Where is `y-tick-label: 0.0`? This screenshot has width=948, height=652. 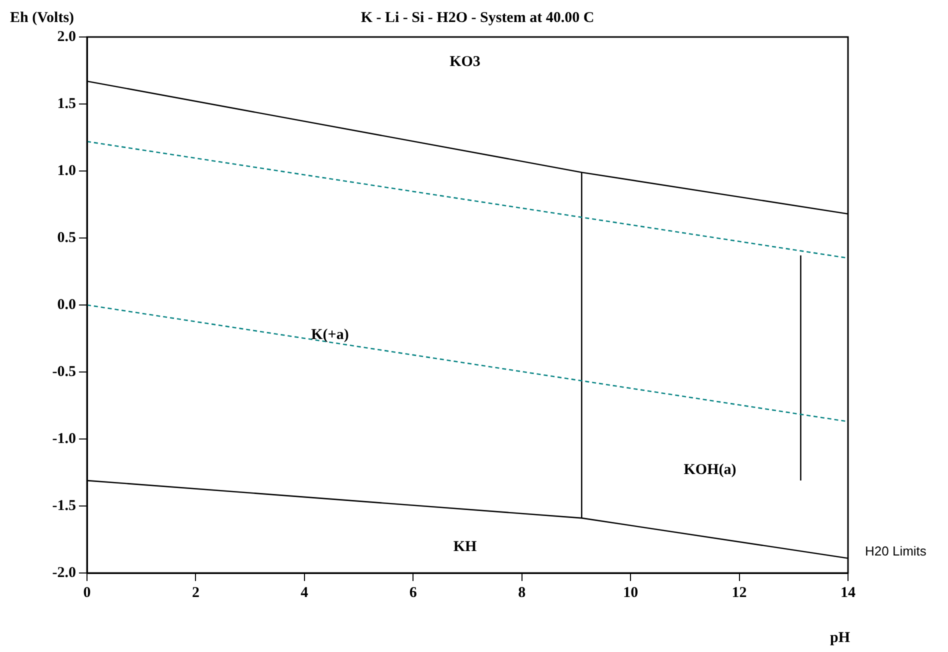 y-tick-label: 0.0 is located at coordinates (66, 304).